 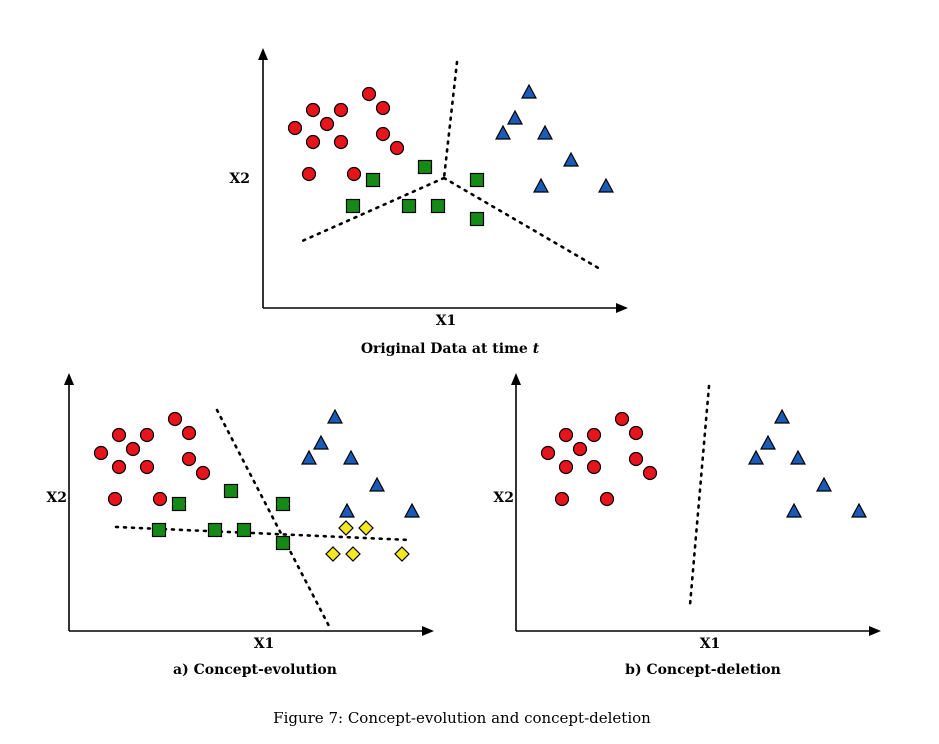 What do you see at coordinates (710, 644) in the screenshot?
I see `x-axis-label-deletion: X1` at bounding box center [710, 644].